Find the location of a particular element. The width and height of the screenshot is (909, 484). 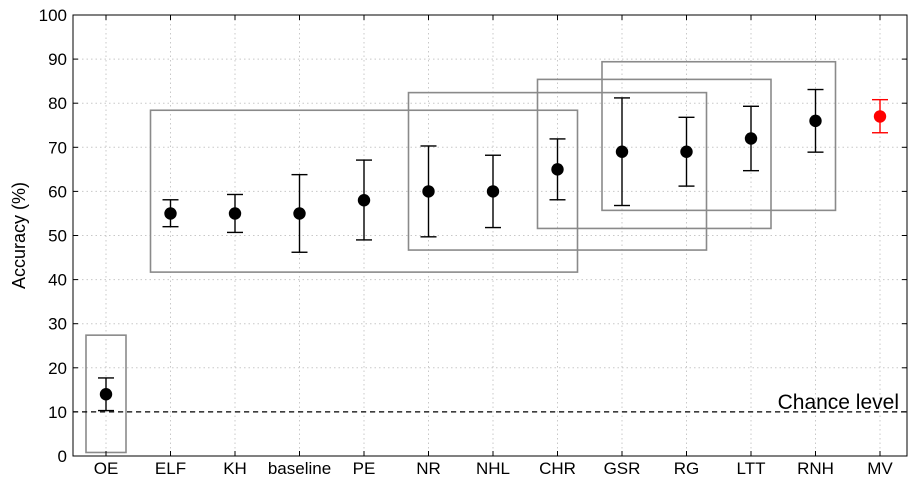

data-point-rnh is located at coordinates (815, 121).